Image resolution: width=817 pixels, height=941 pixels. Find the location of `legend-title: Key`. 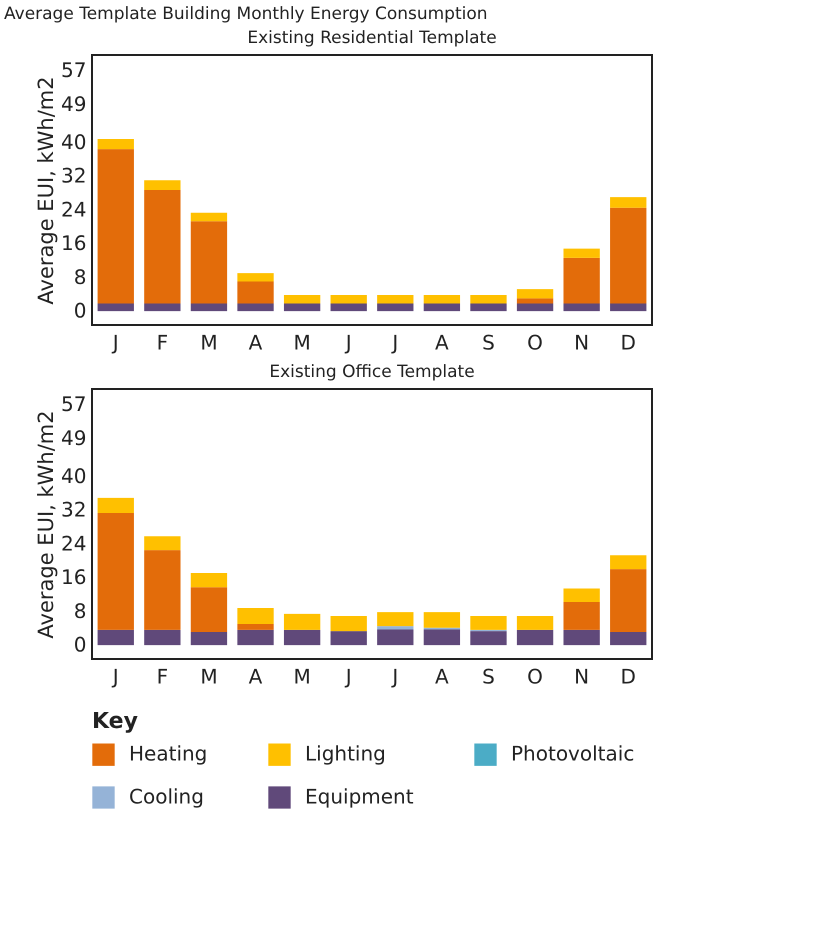

legend-title: Key is located at coordinates (115, 721).